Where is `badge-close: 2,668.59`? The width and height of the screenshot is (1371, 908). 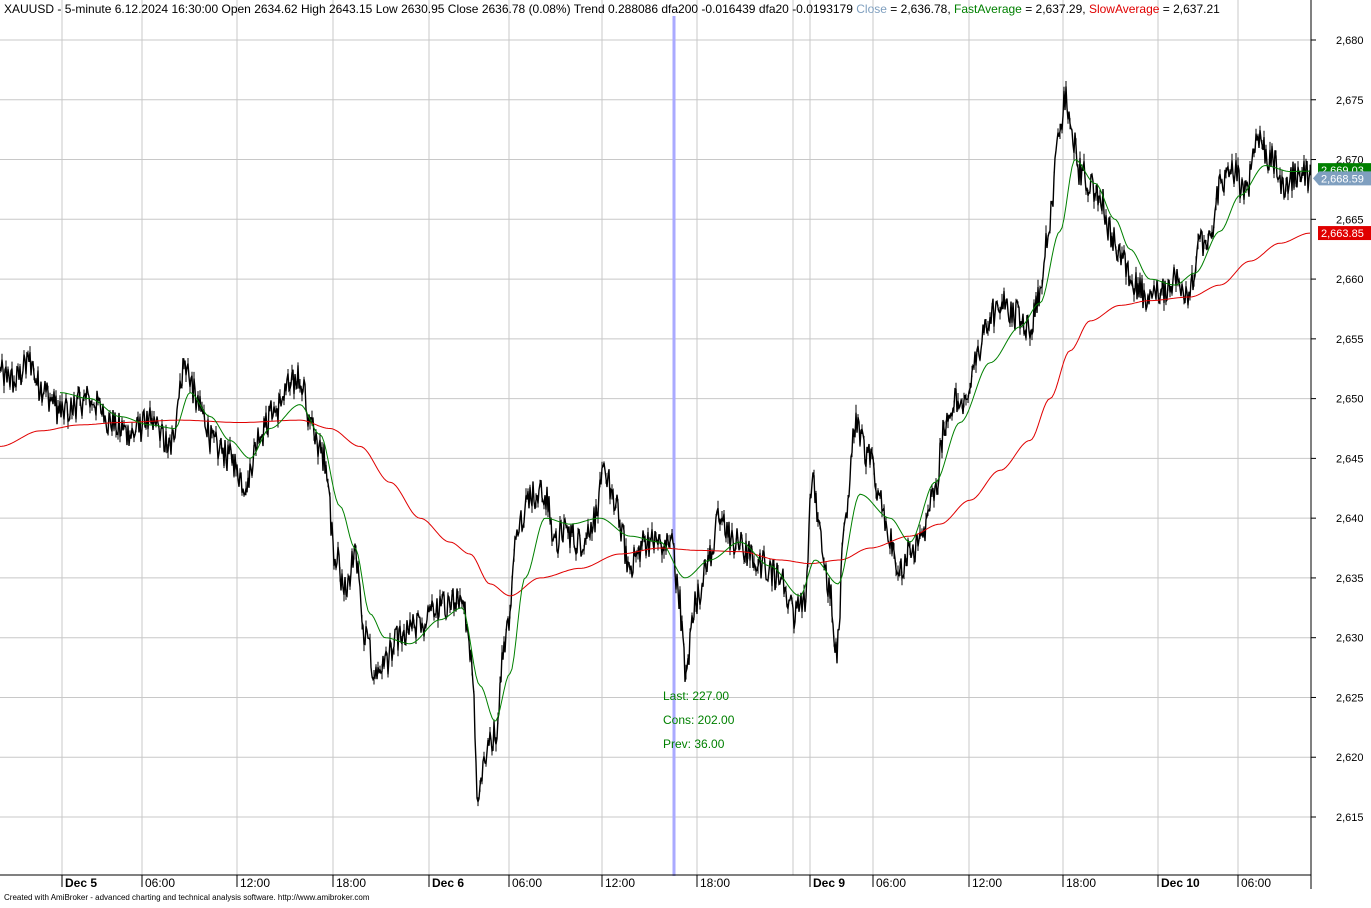
badge-close: 2,668.59 is located at coordinates (1342, 178).